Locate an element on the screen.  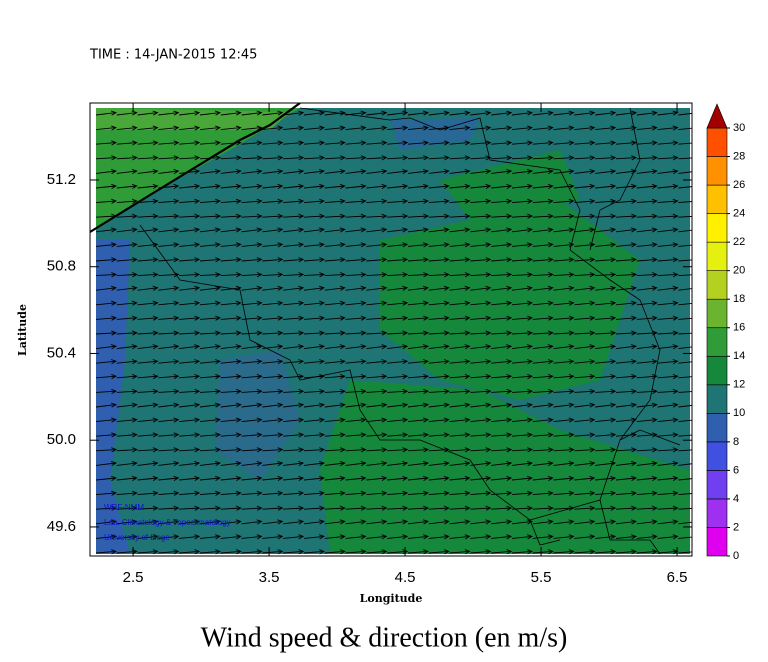
credit-text: Lab. Climatology & Topoclimatology is located at coordinates (167, 522).